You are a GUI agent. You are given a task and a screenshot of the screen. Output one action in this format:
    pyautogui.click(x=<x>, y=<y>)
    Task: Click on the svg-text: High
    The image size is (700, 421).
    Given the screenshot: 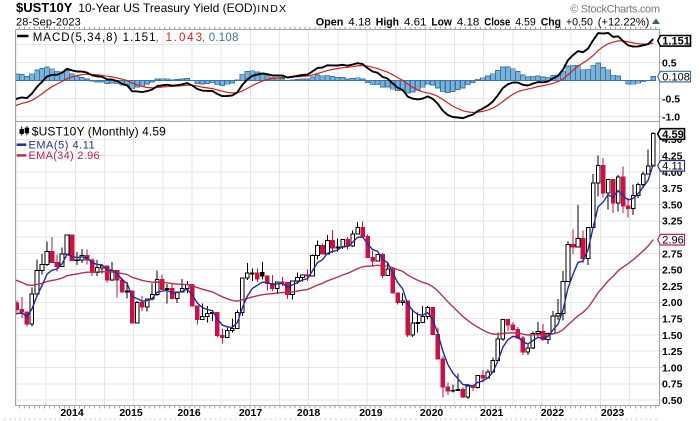 What is the action you would take?
    pyautogui.click(x=387, y=23)
    